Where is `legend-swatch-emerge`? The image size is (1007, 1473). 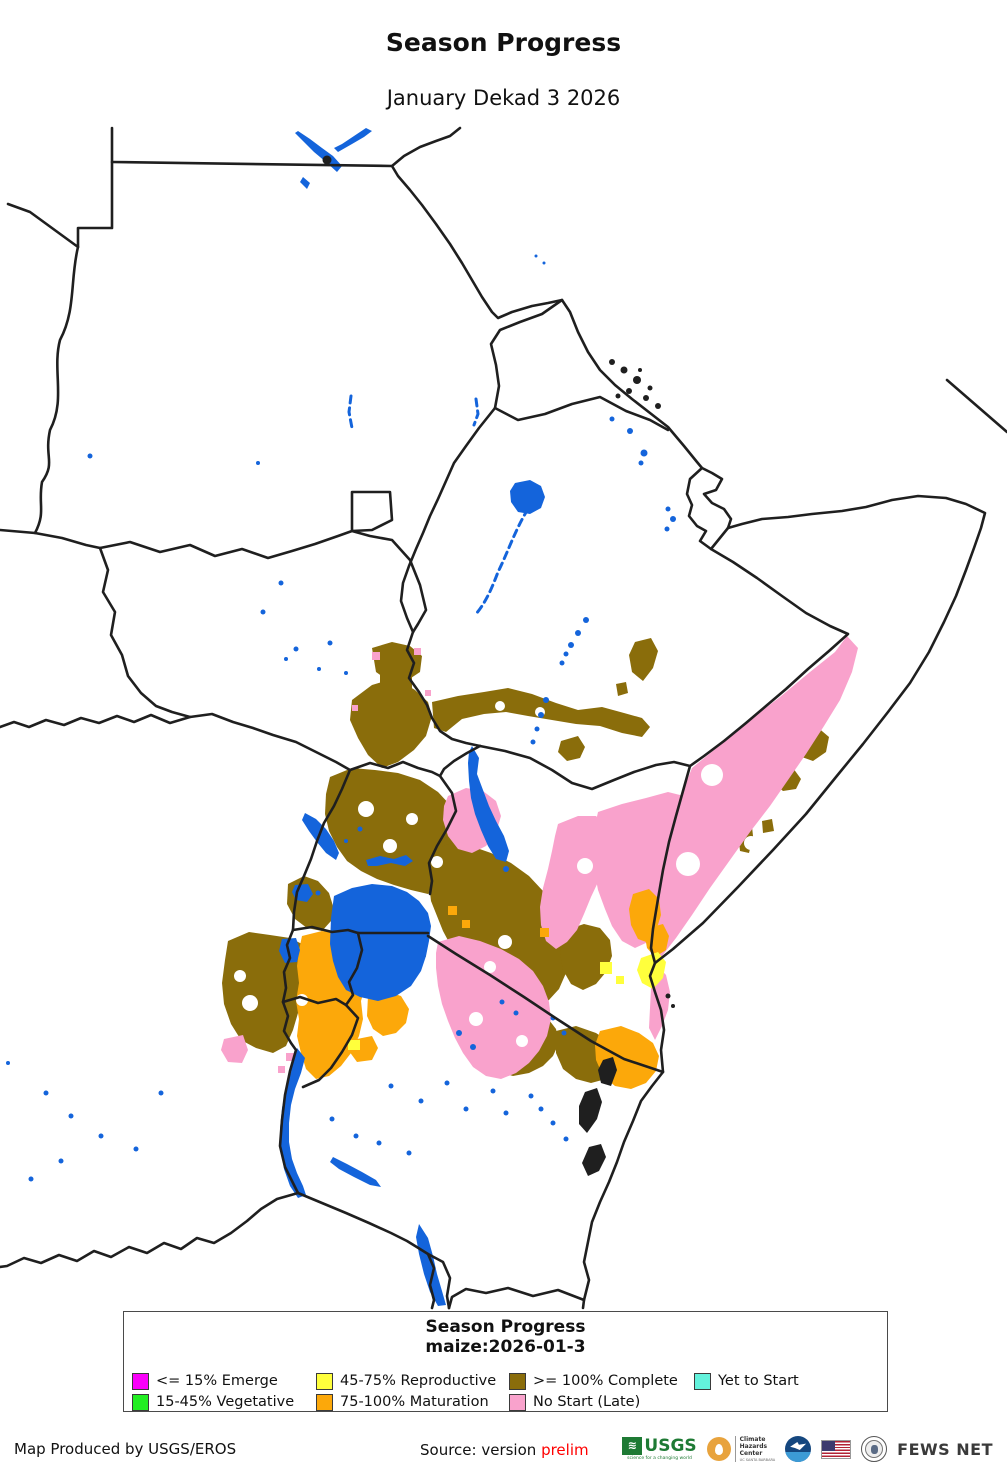 legend-swatch-emerge is located at coordinates (140, 1381).